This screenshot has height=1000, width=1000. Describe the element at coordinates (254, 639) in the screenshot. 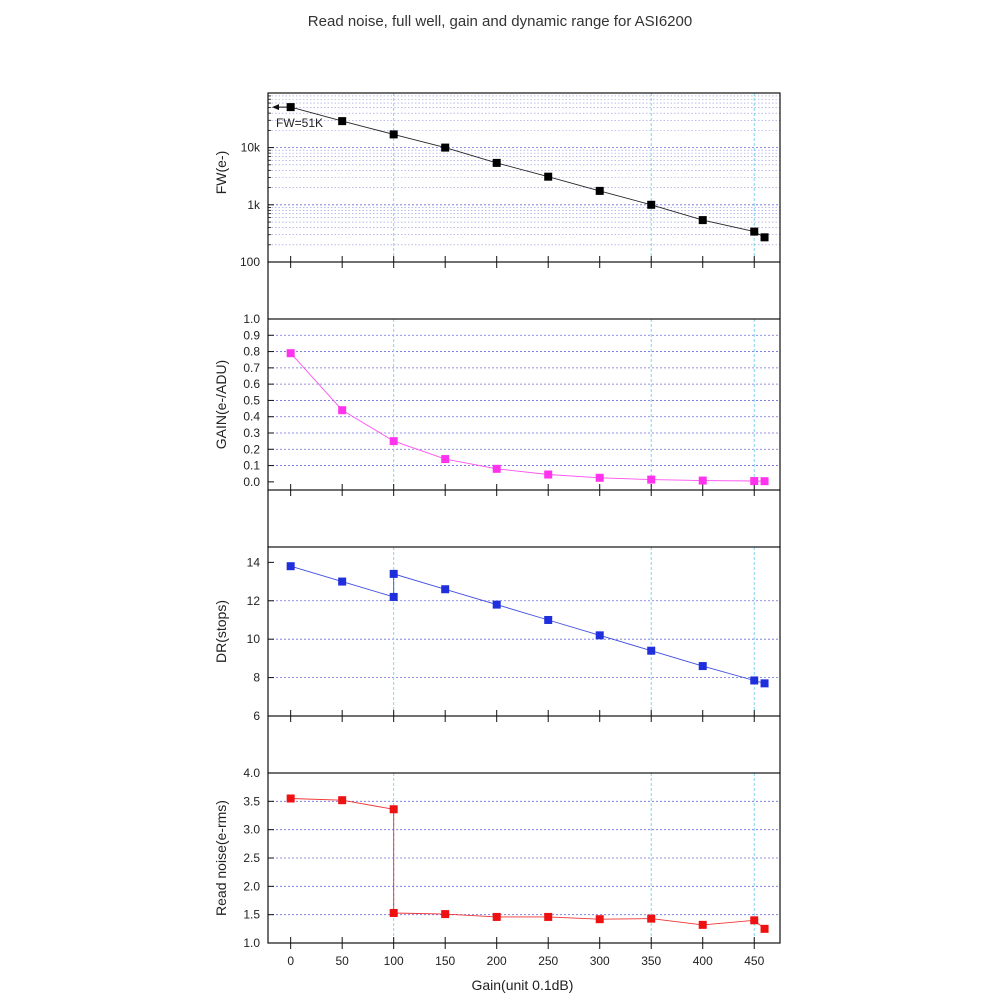

I see `y-tick-label: 10` at that location.